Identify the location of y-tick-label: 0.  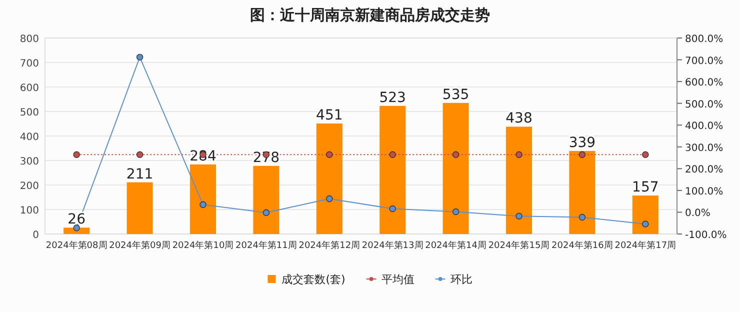
(35, 235).